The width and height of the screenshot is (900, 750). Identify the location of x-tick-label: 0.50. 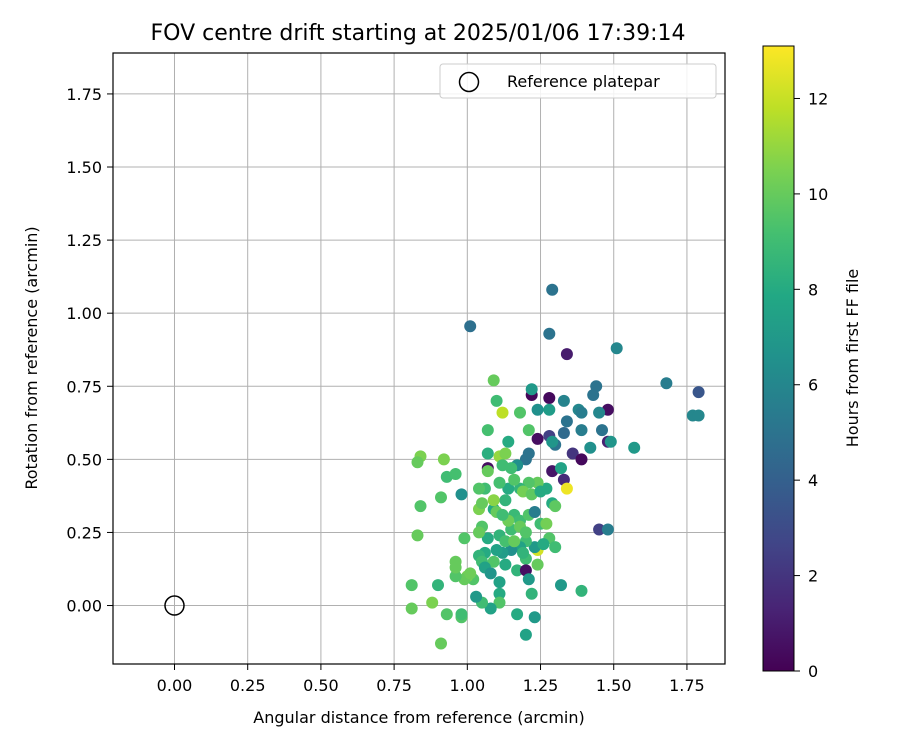
(321, 685).